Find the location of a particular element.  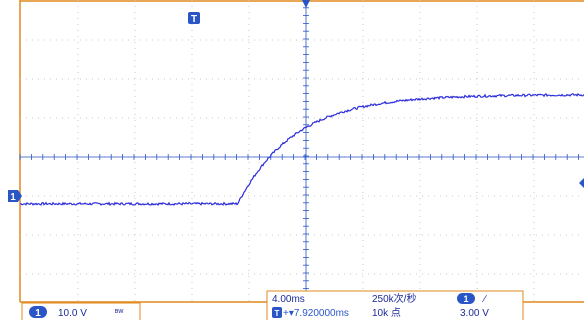

trigger-position-glyph: T is located at coordinates (194, 19).